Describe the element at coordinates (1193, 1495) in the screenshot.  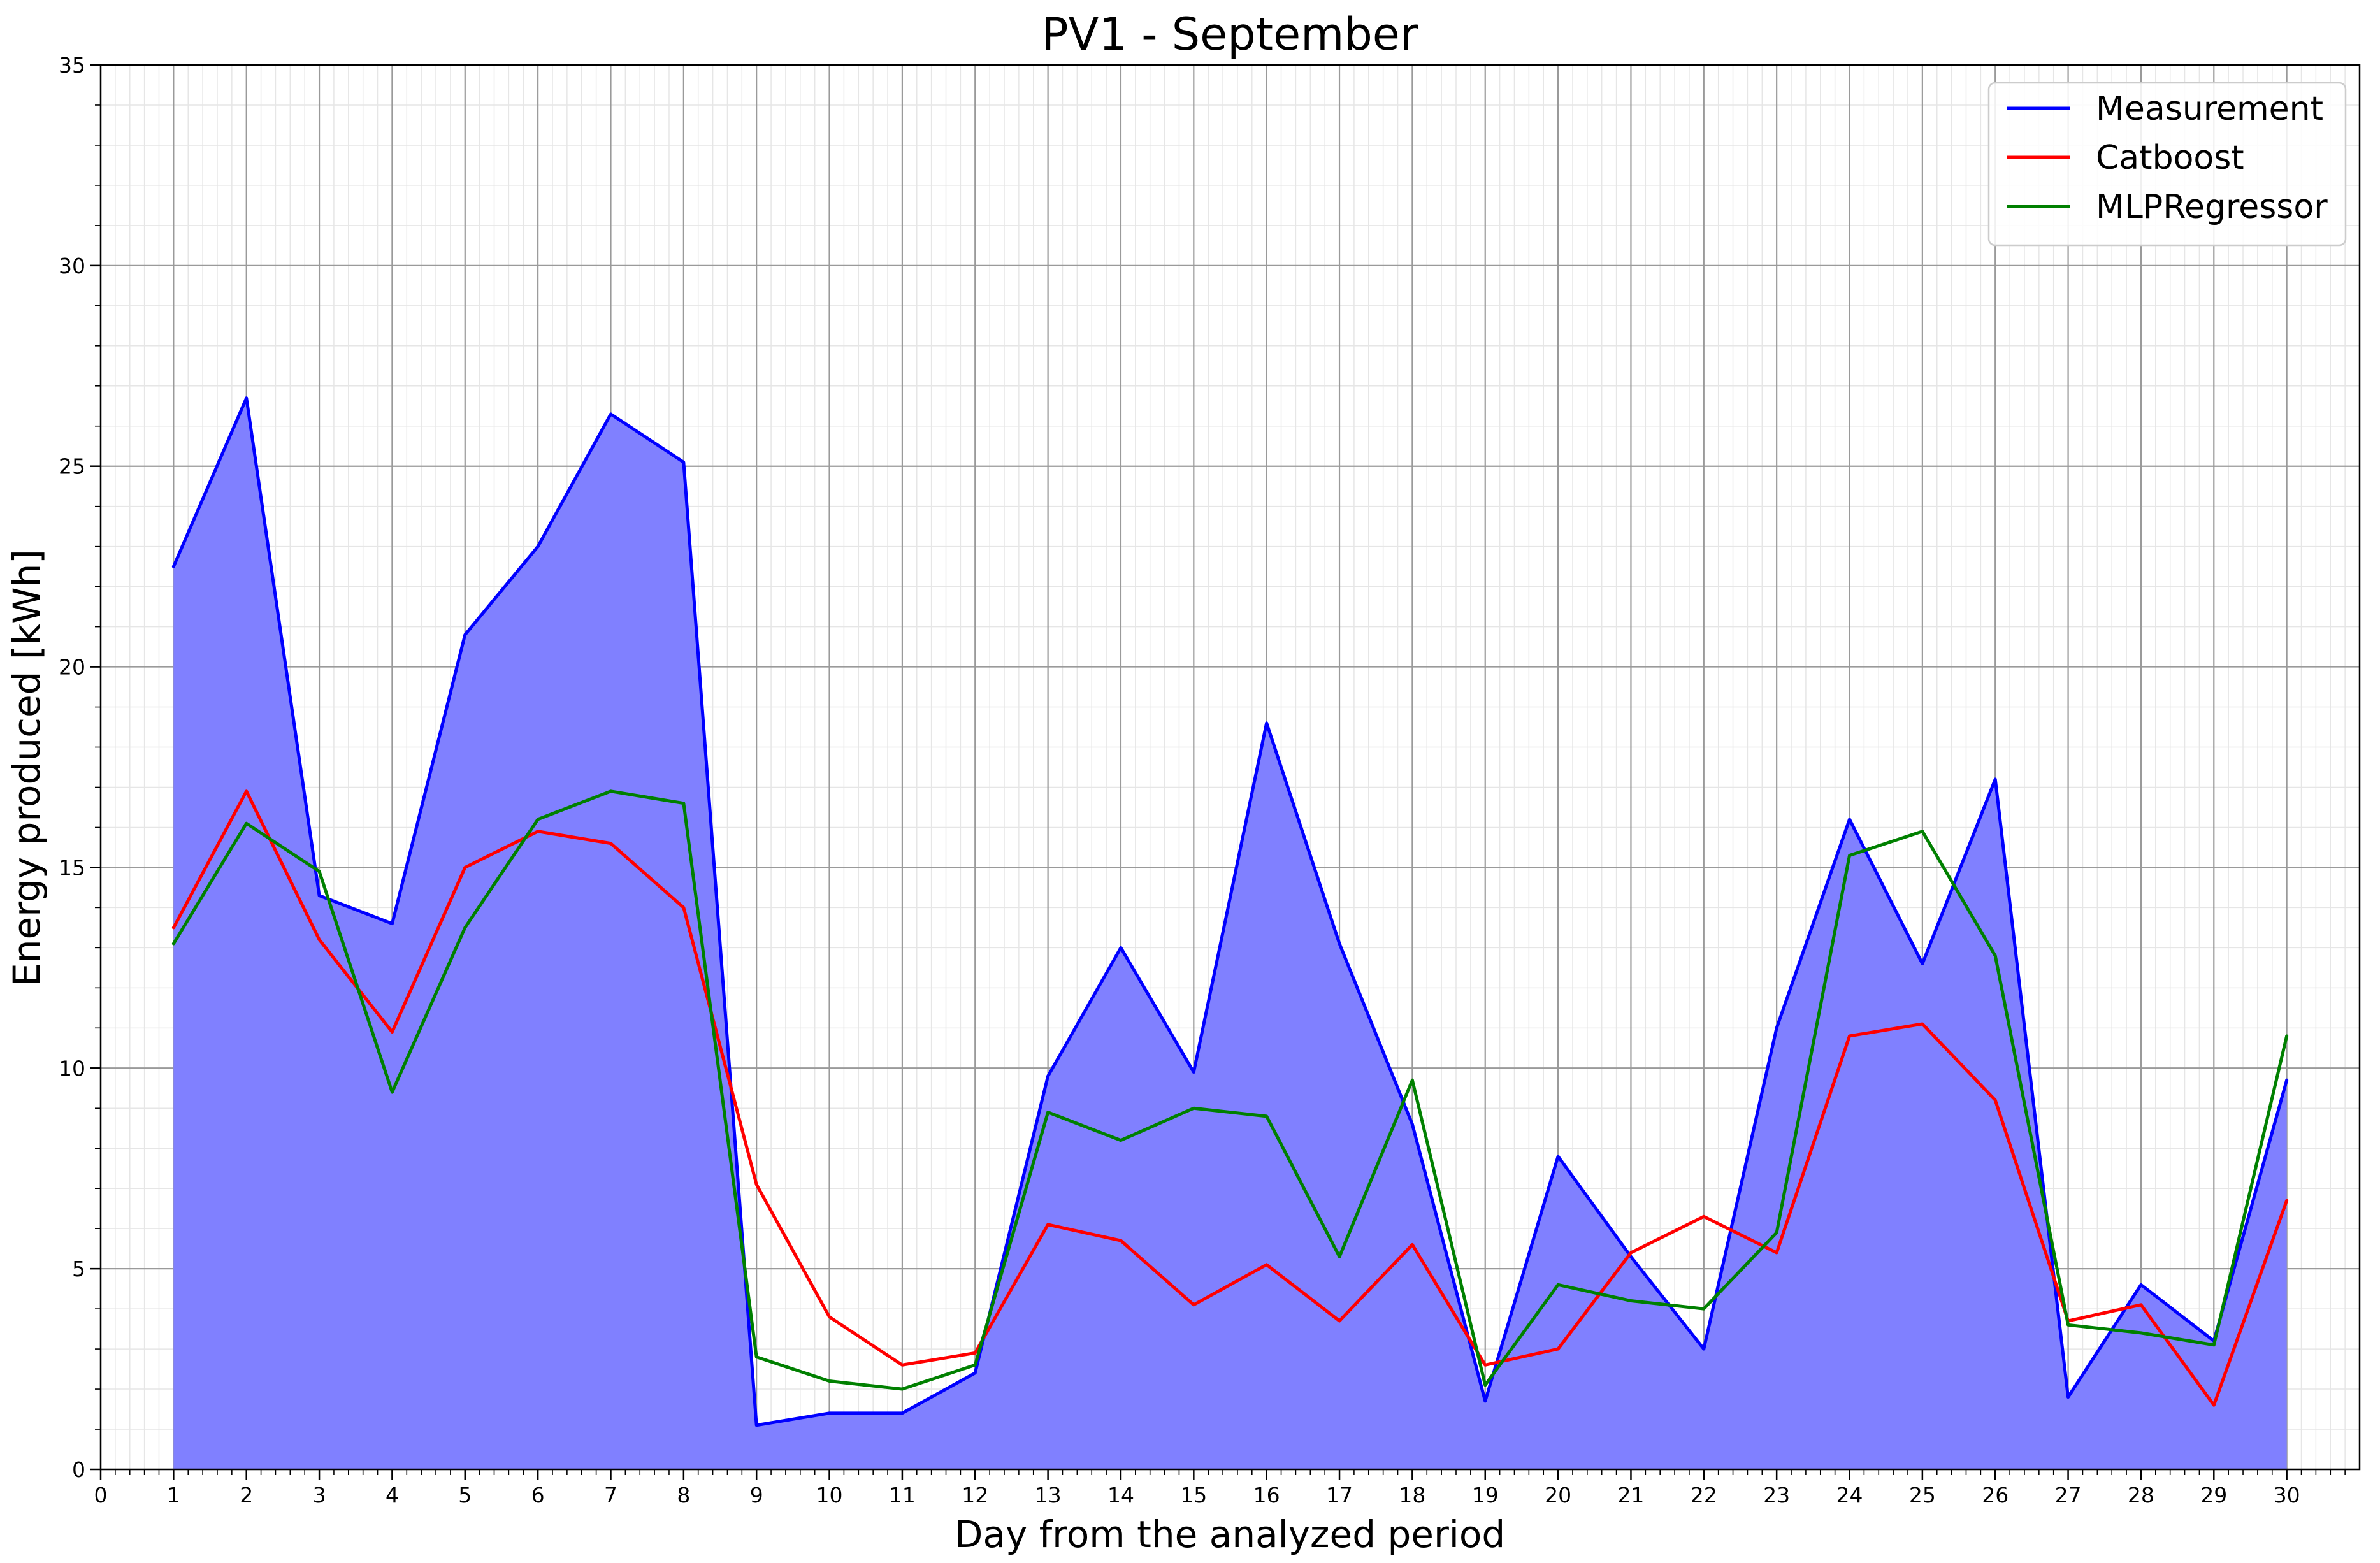
I see `x-tick-label: 15` at that location.